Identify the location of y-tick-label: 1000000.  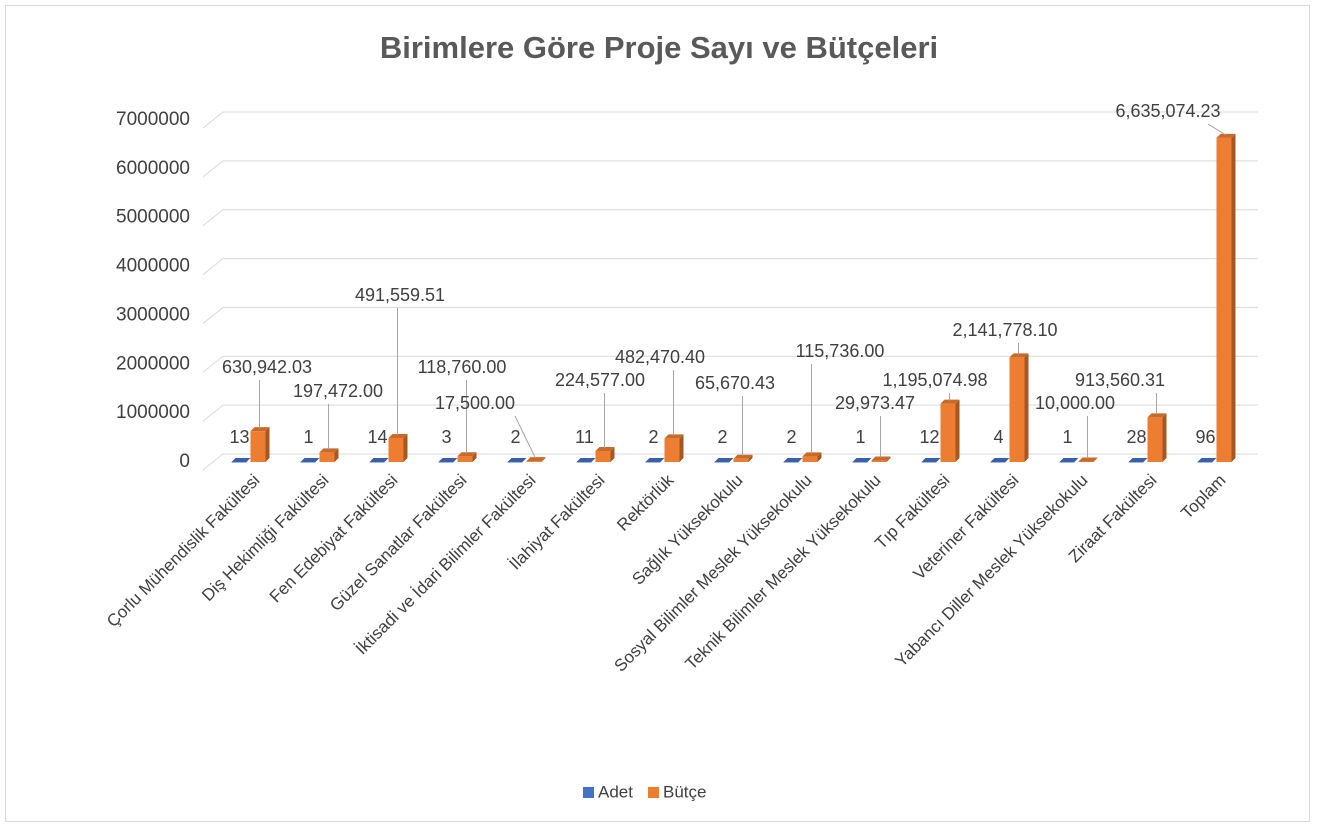
(153, 412).